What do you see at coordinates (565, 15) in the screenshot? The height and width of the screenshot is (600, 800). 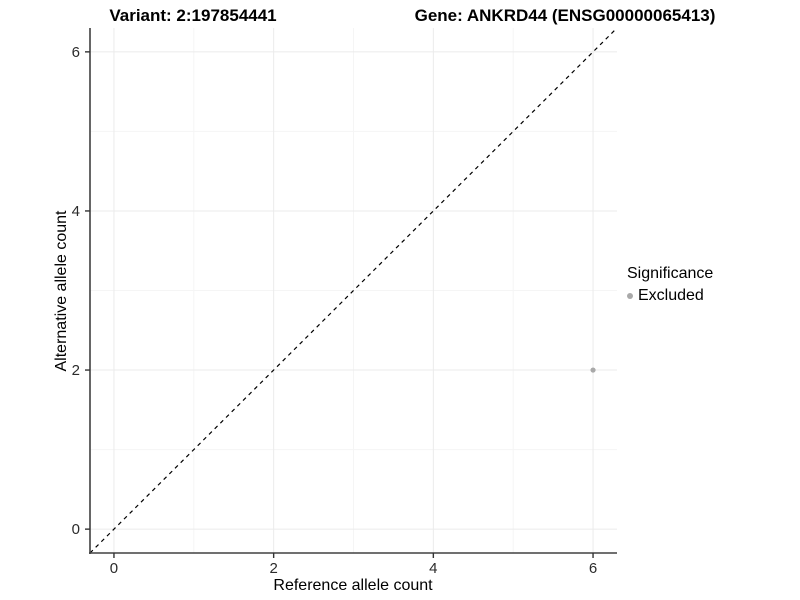 I see `plot-title-gene: Gene: ANKRD44 (ENSG00000065413)` at bounding box center [565, 15].